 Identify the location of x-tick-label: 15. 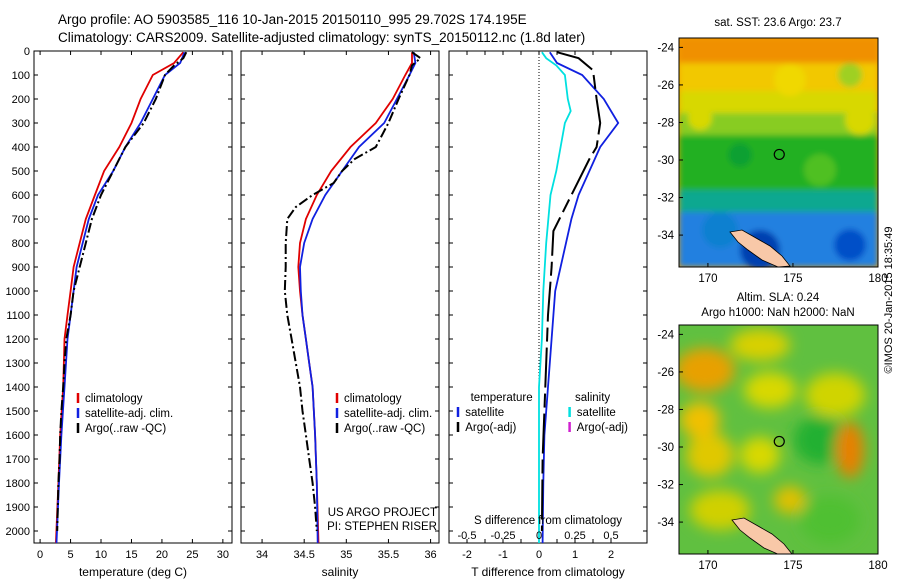
(131, 555).